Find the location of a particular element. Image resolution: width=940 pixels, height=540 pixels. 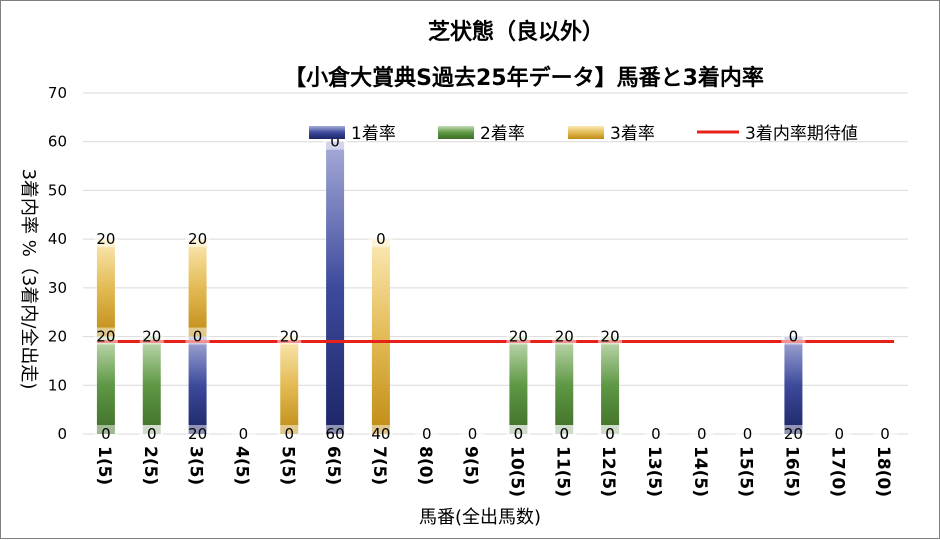

x-tick-label: 17(0) is located at coordinates (837, 471).